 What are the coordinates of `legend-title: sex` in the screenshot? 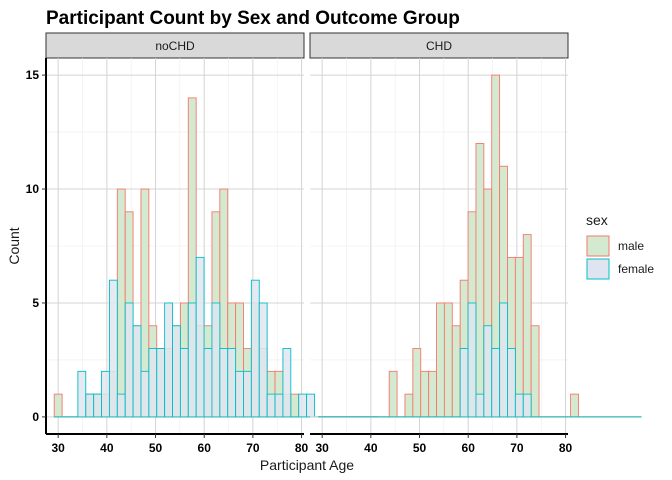 It's located at (597, 220).